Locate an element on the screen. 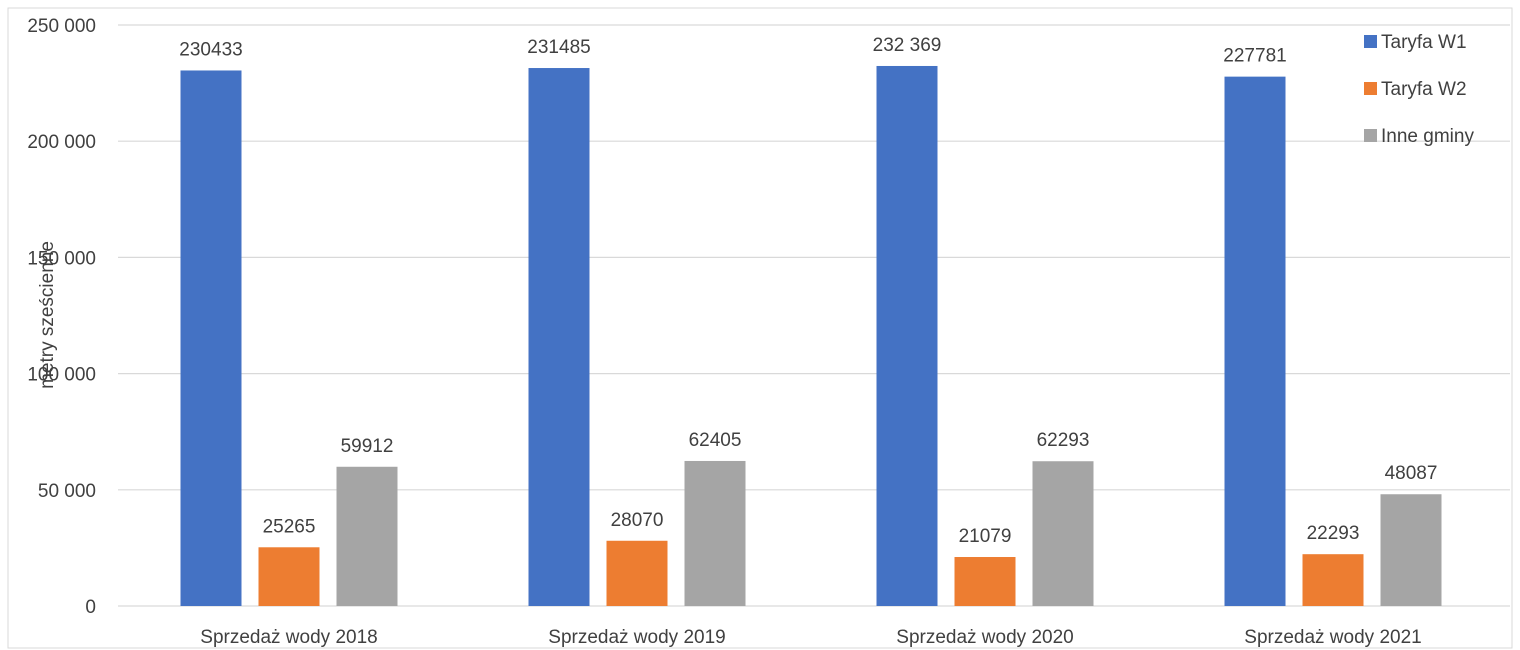  y-tick-label: 100 000 is located at coordinates (61, 375).